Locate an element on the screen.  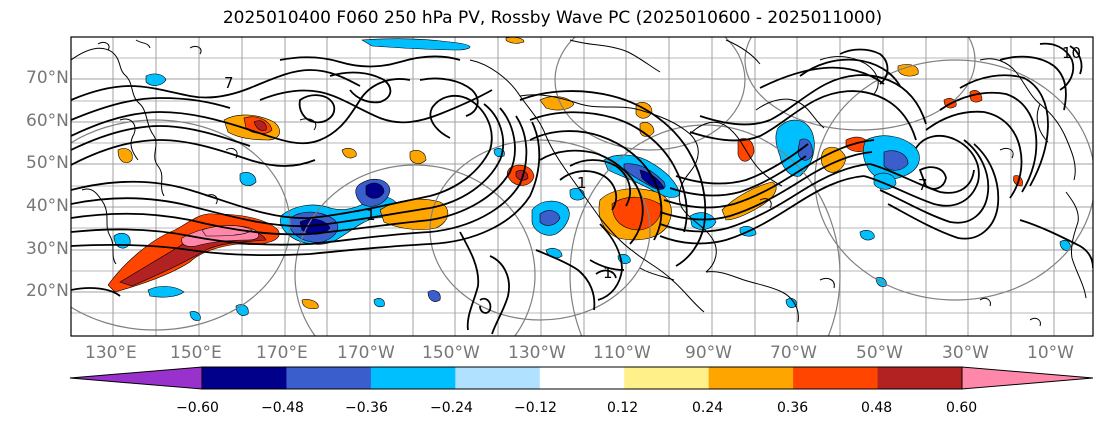
colorbar-extend-low is located at coordinates (136, 378).